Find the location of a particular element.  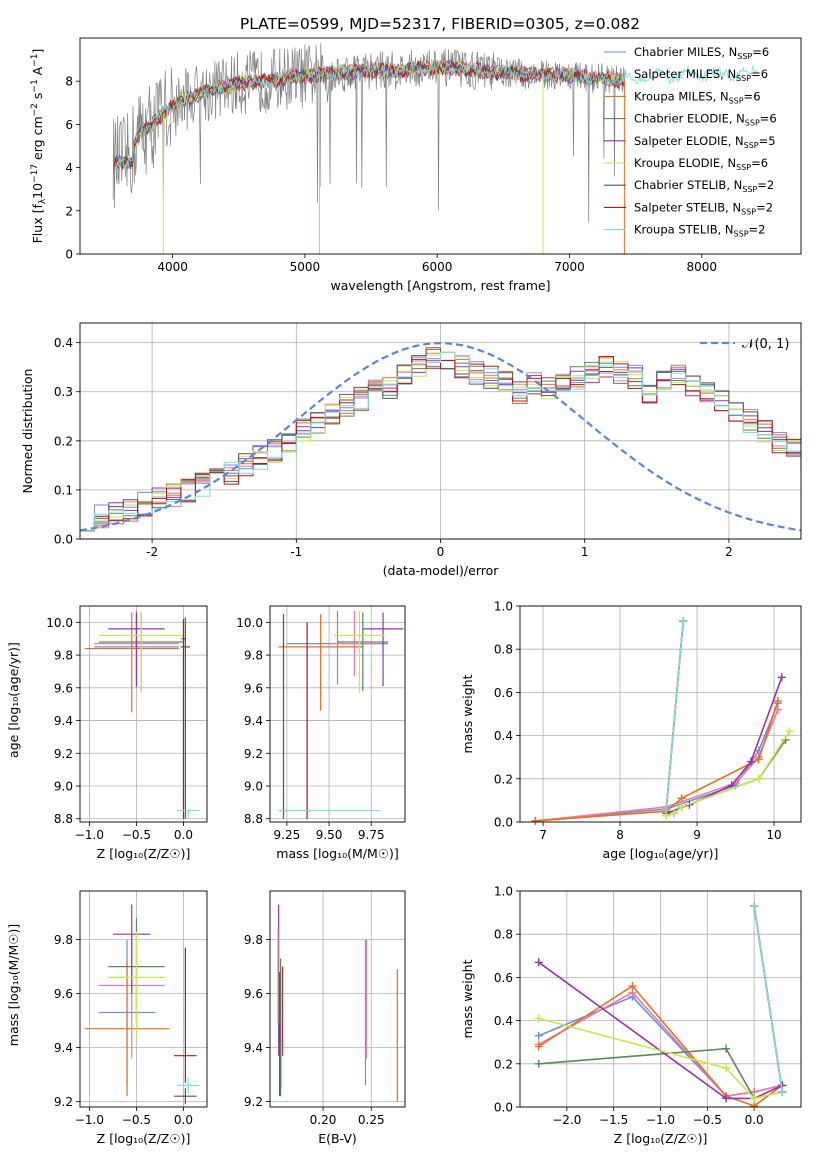

legend-label: 𝒩(0, 1) is located at coordinates (765, 344).